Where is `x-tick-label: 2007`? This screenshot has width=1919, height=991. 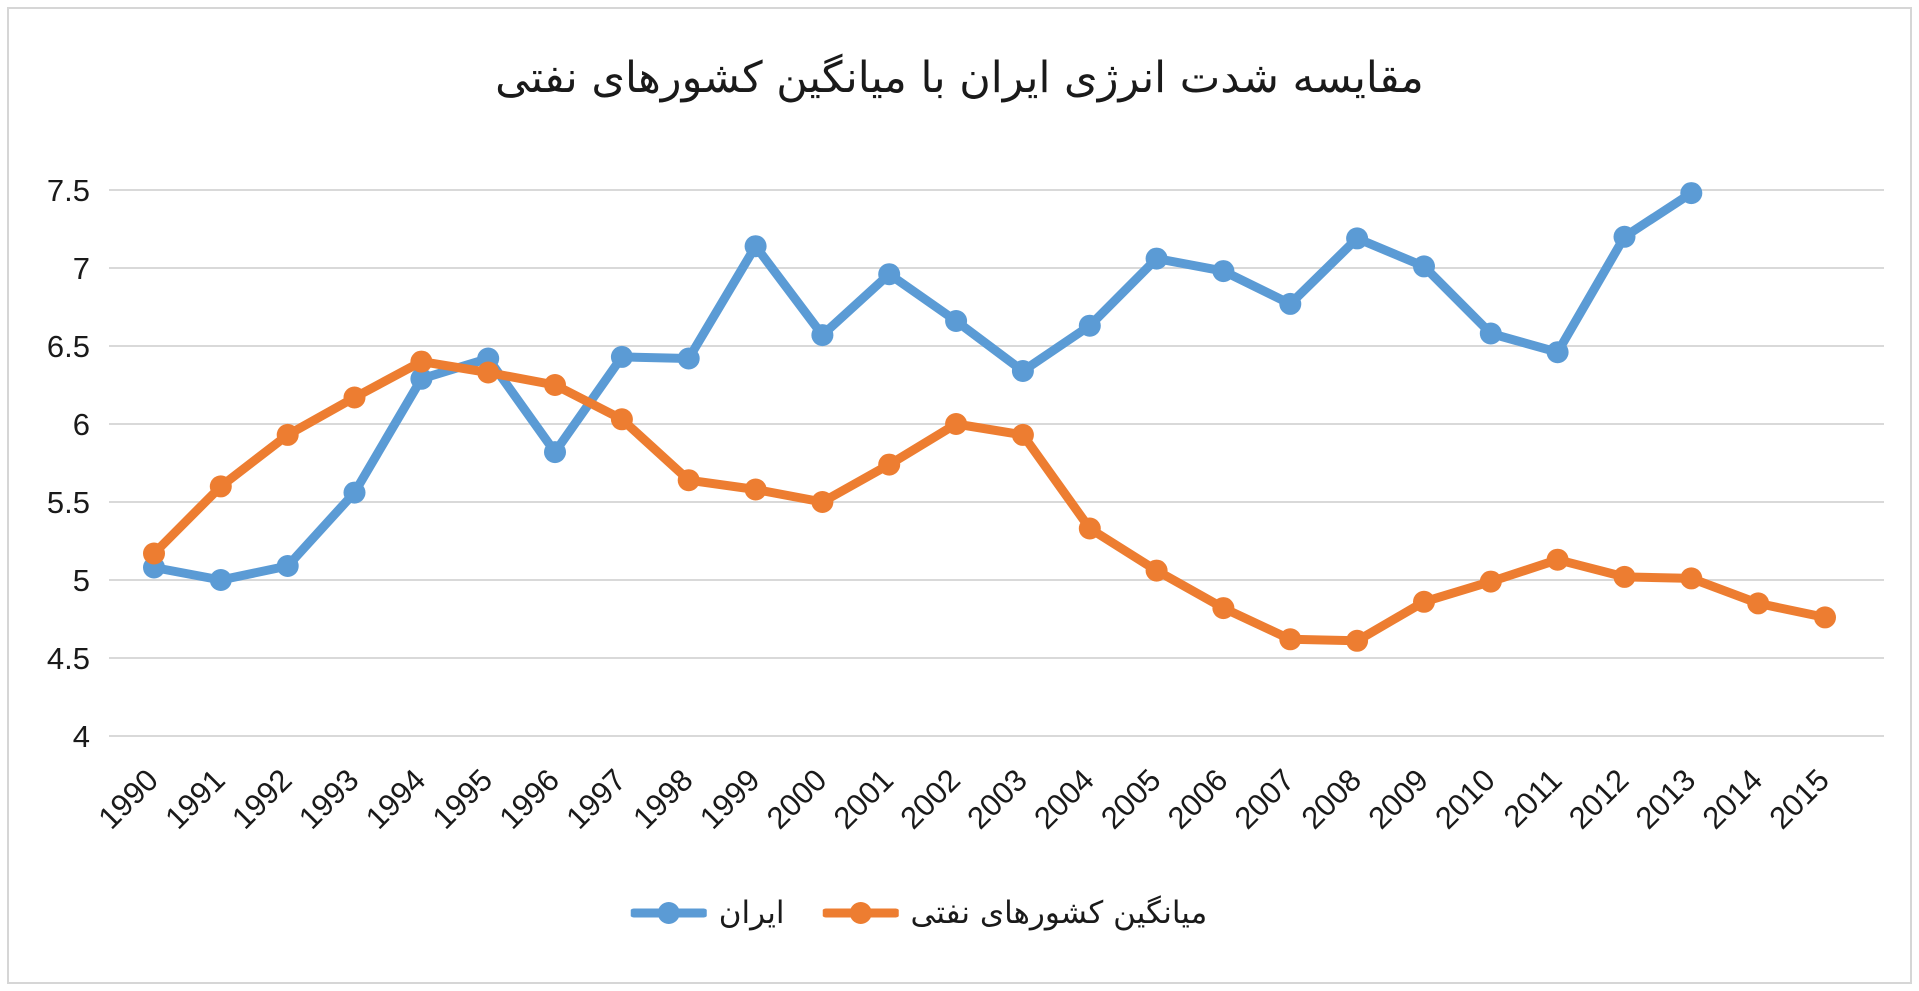 x-tick-label: 2007 is located at coordinates (1265, 799).